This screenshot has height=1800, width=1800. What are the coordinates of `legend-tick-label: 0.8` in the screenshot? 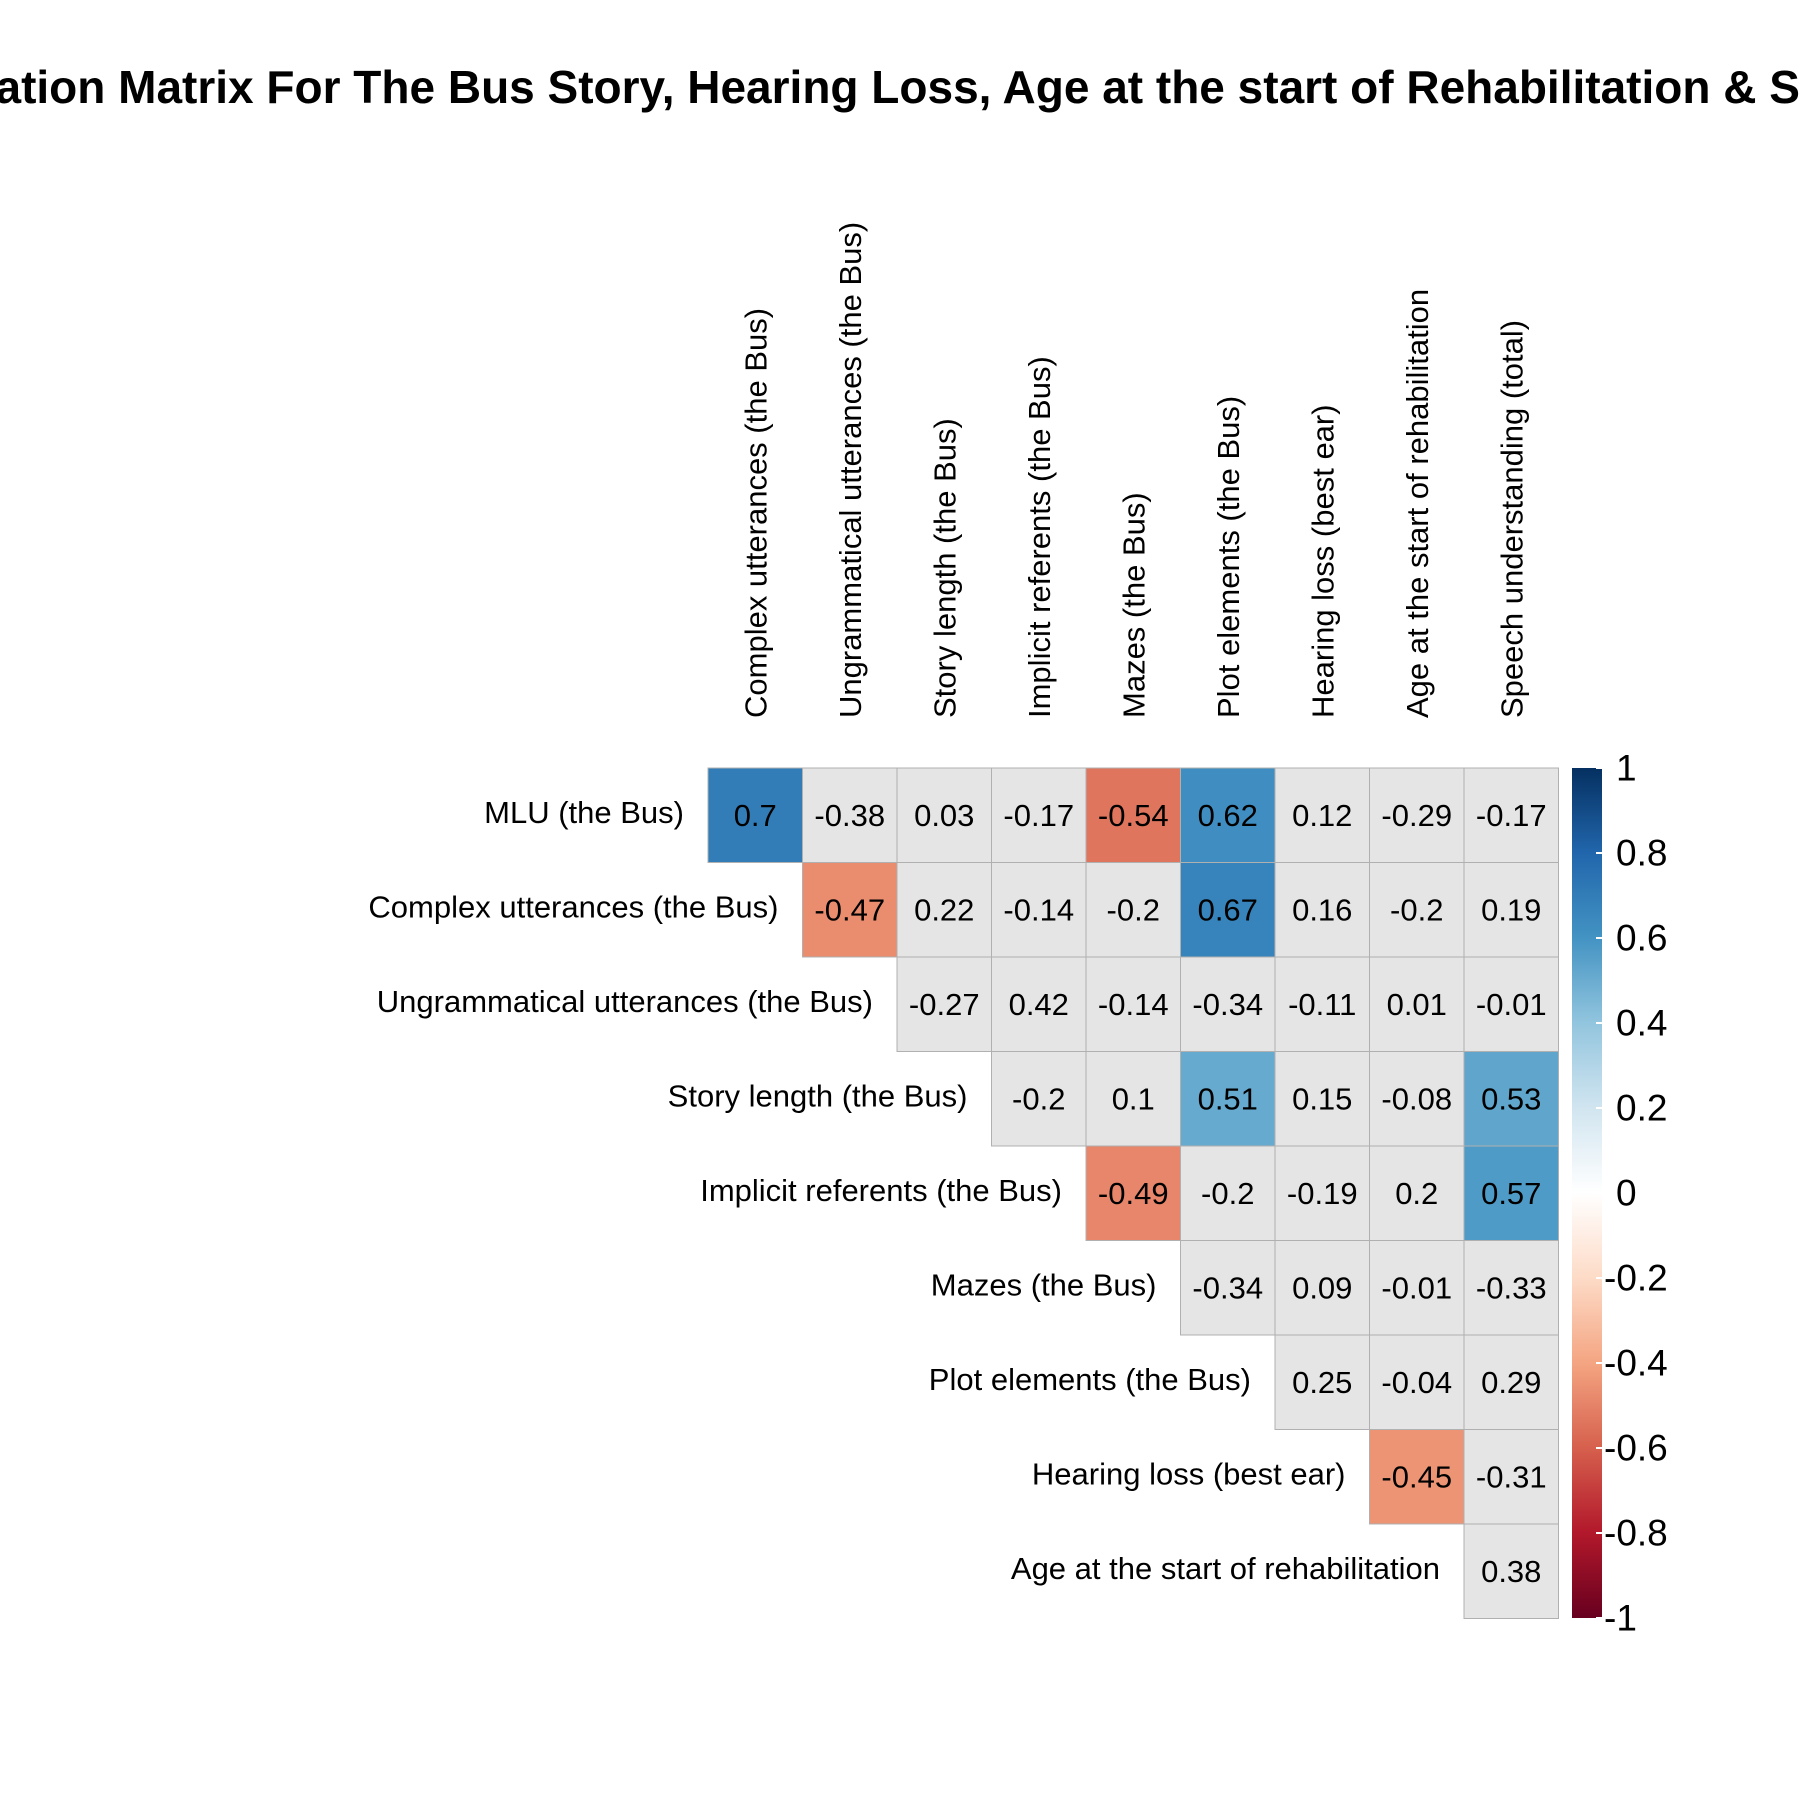 It's located at (1641, 853).